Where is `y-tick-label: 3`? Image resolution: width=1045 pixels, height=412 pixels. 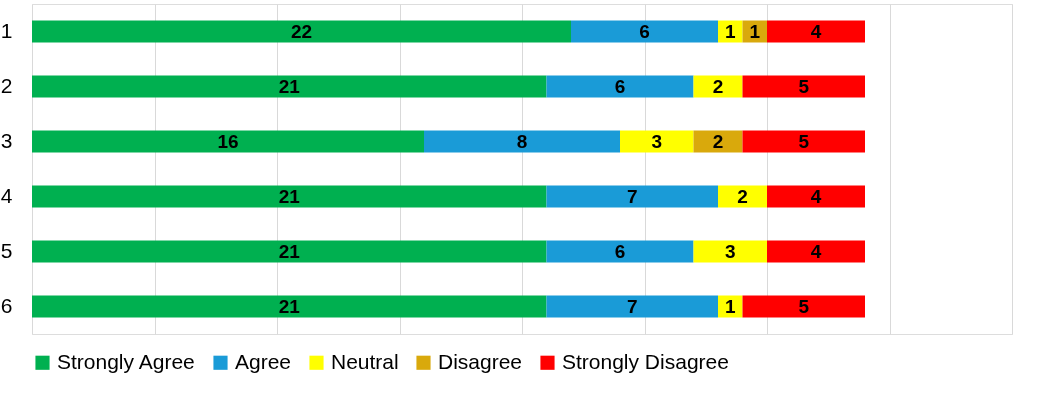
y-tick-label: 3 is located at coordinates (6, 140).